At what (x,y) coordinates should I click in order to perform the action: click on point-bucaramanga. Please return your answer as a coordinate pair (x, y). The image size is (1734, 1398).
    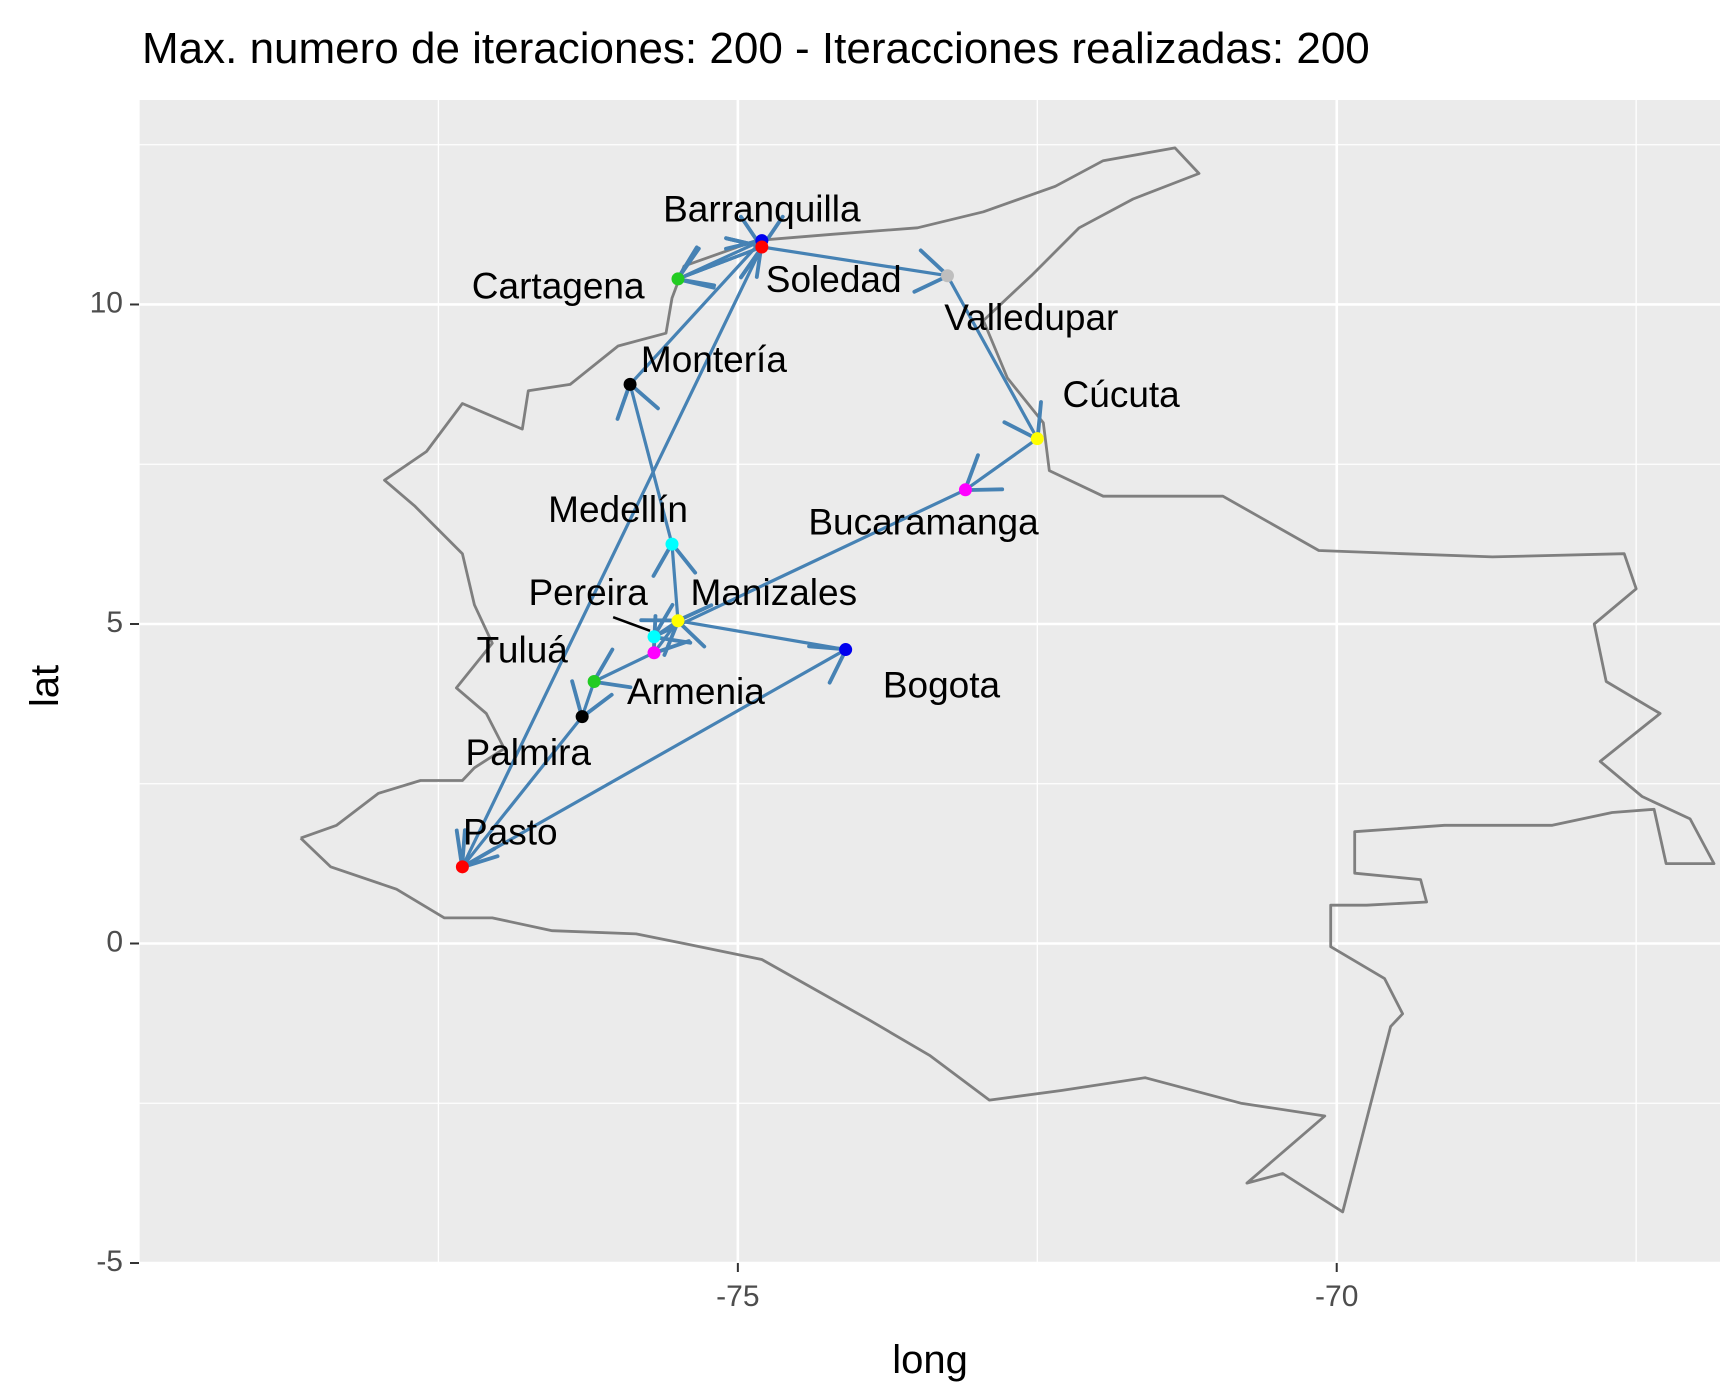
    Looking at the image, I should click on (965, 490).